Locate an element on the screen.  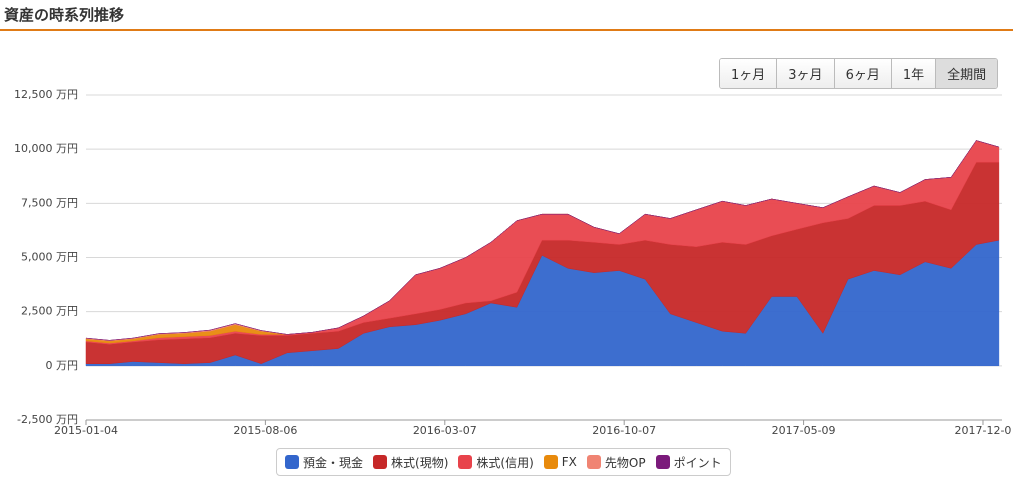
legend-label: ポイント is located at coordinates (697, 462).